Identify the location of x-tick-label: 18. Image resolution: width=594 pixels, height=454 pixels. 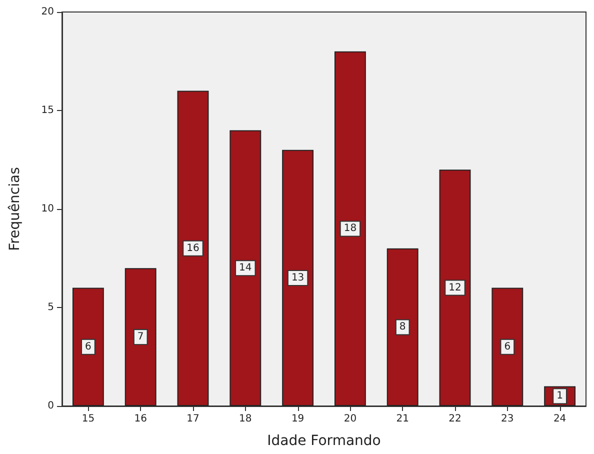
(245, 419).